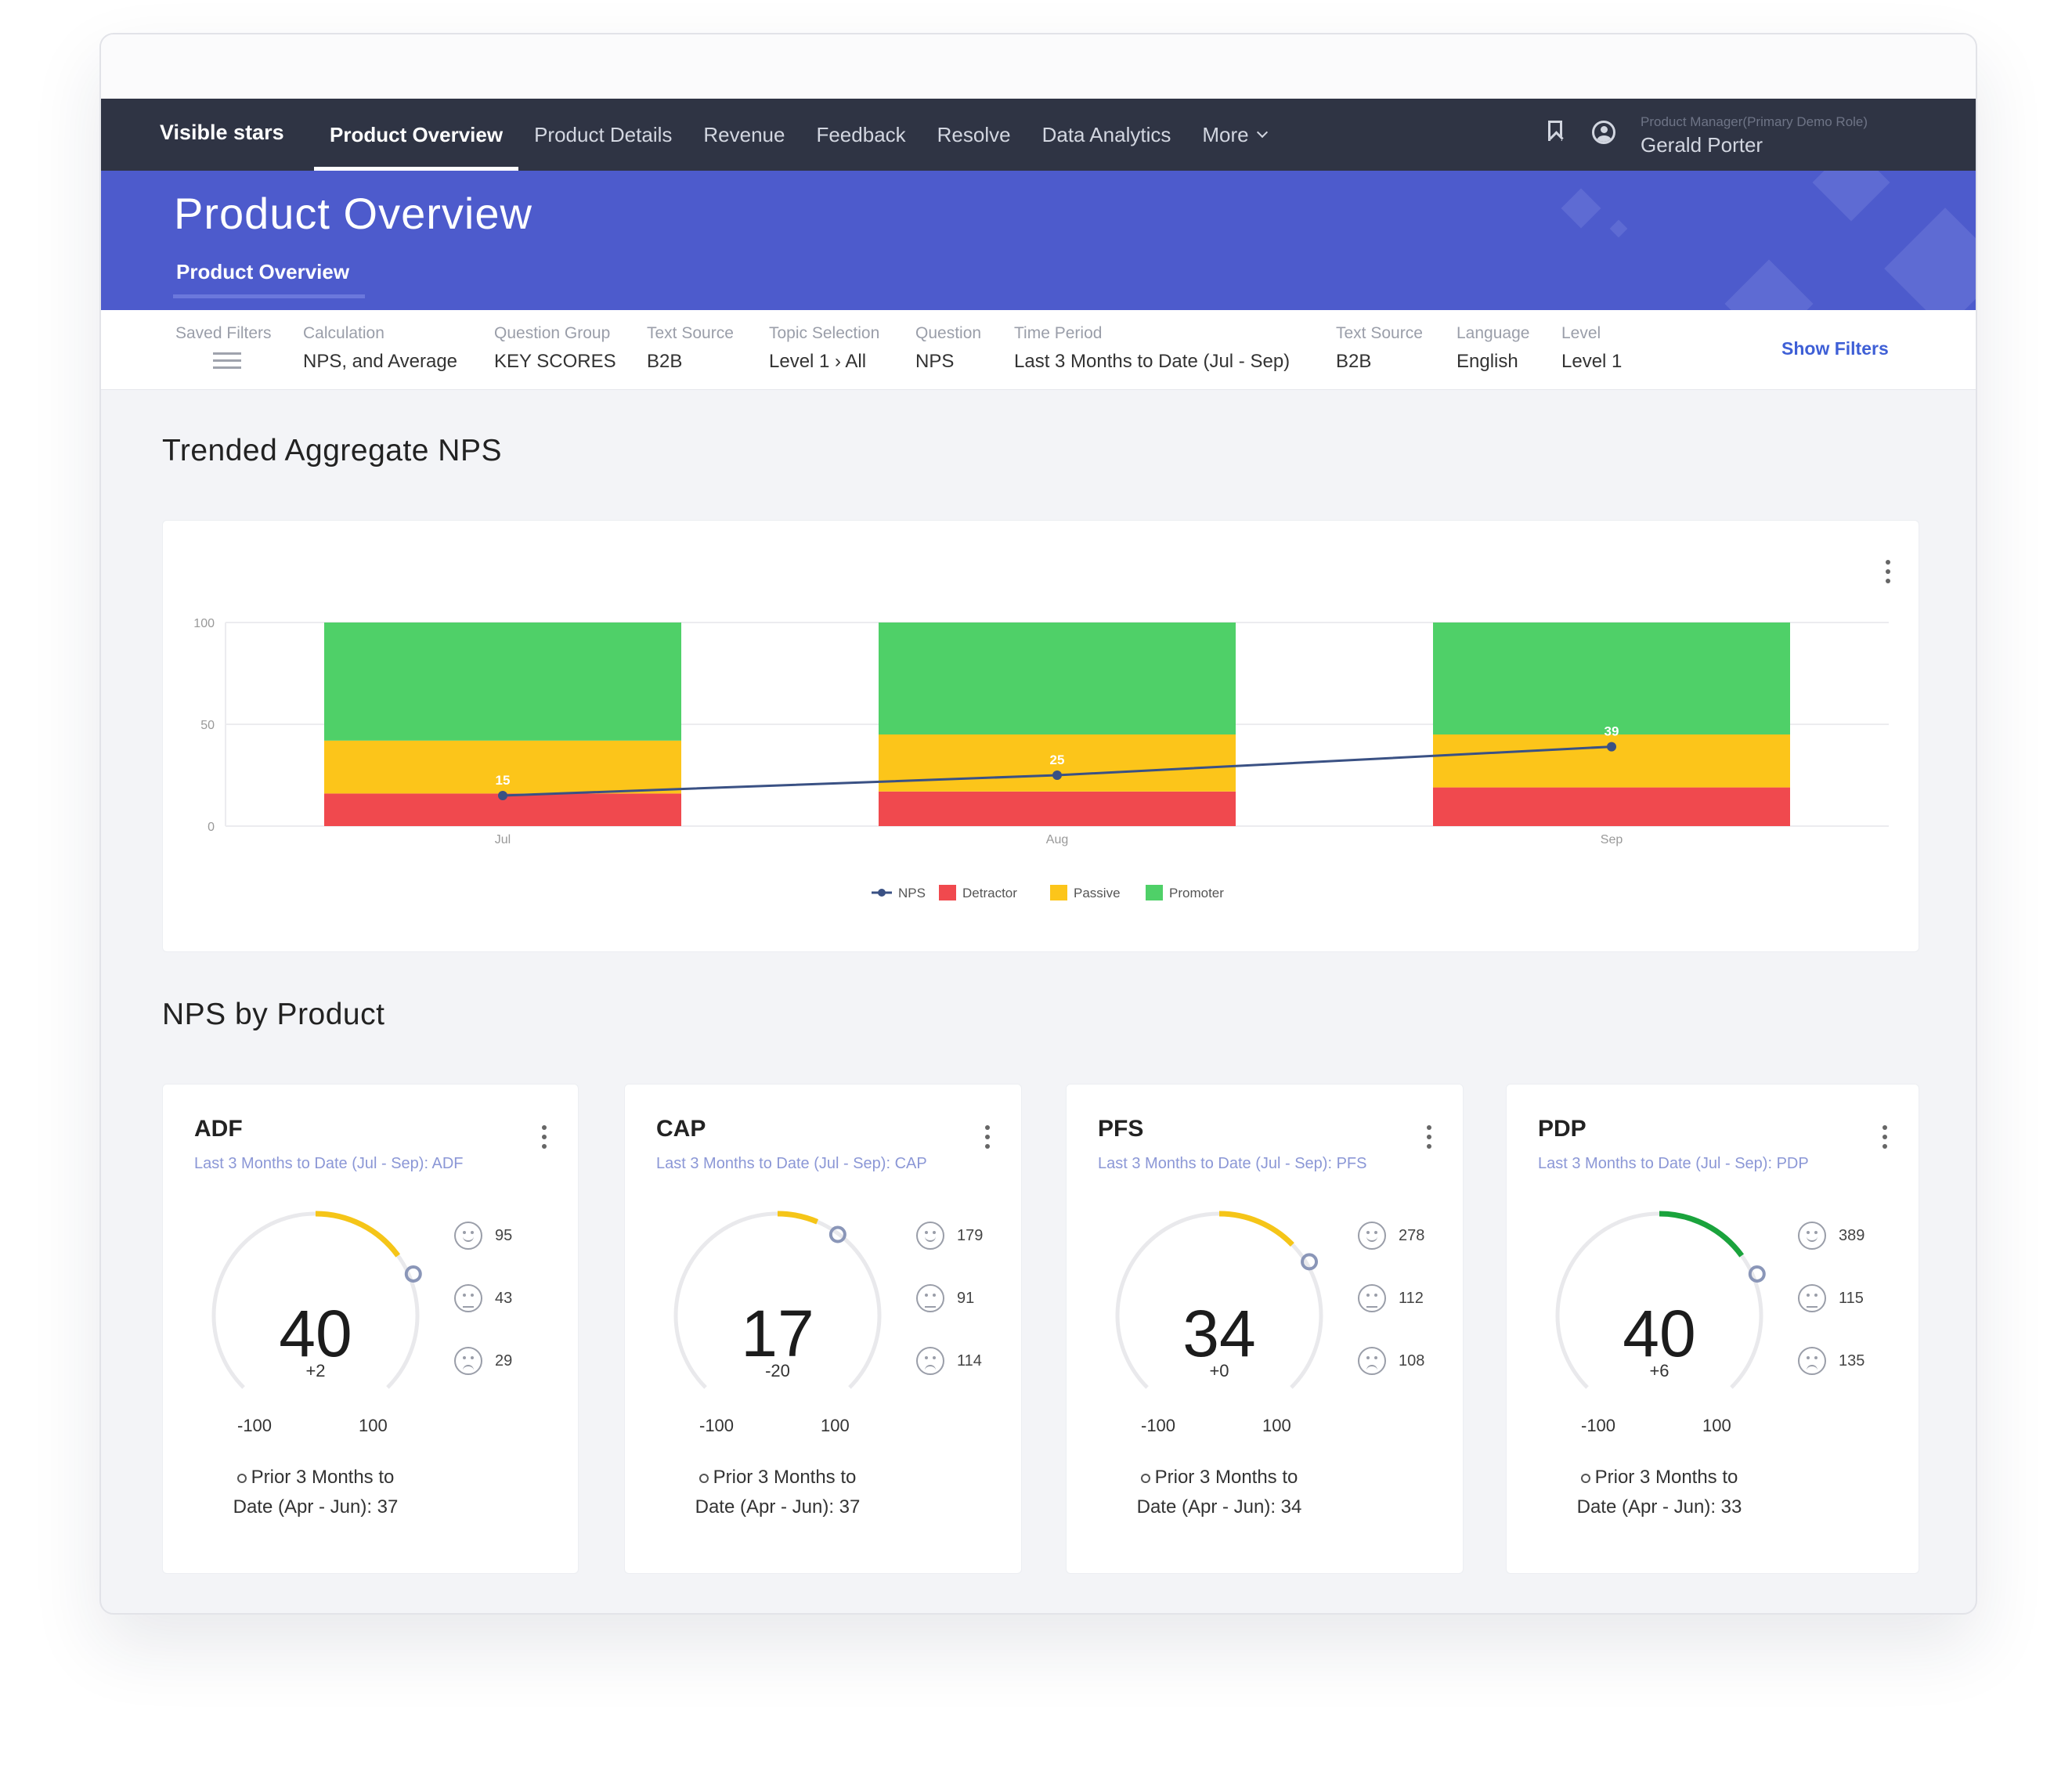  I want to click on legend-marker-detractor, so click(947, 892).